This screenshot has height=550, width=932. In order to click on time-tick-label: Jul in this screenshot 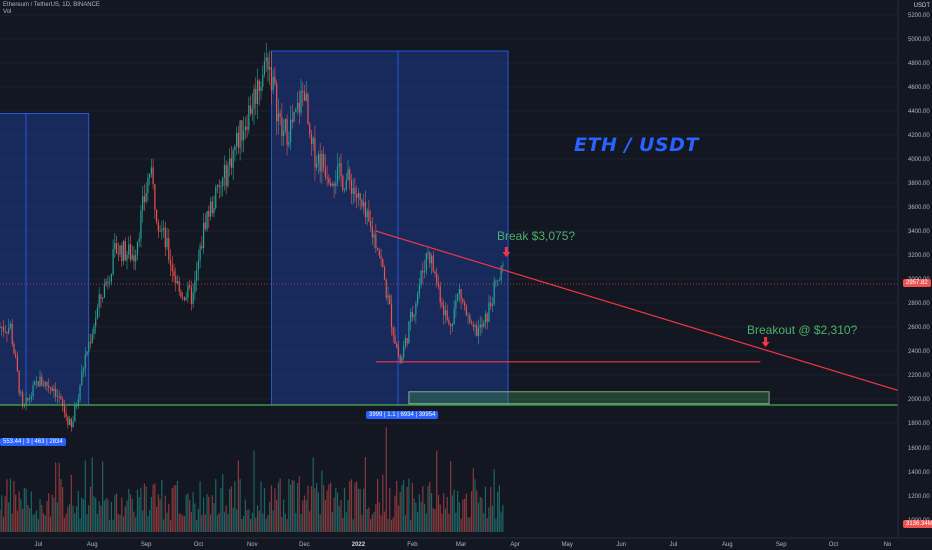, I will do `click(674, 545)`.